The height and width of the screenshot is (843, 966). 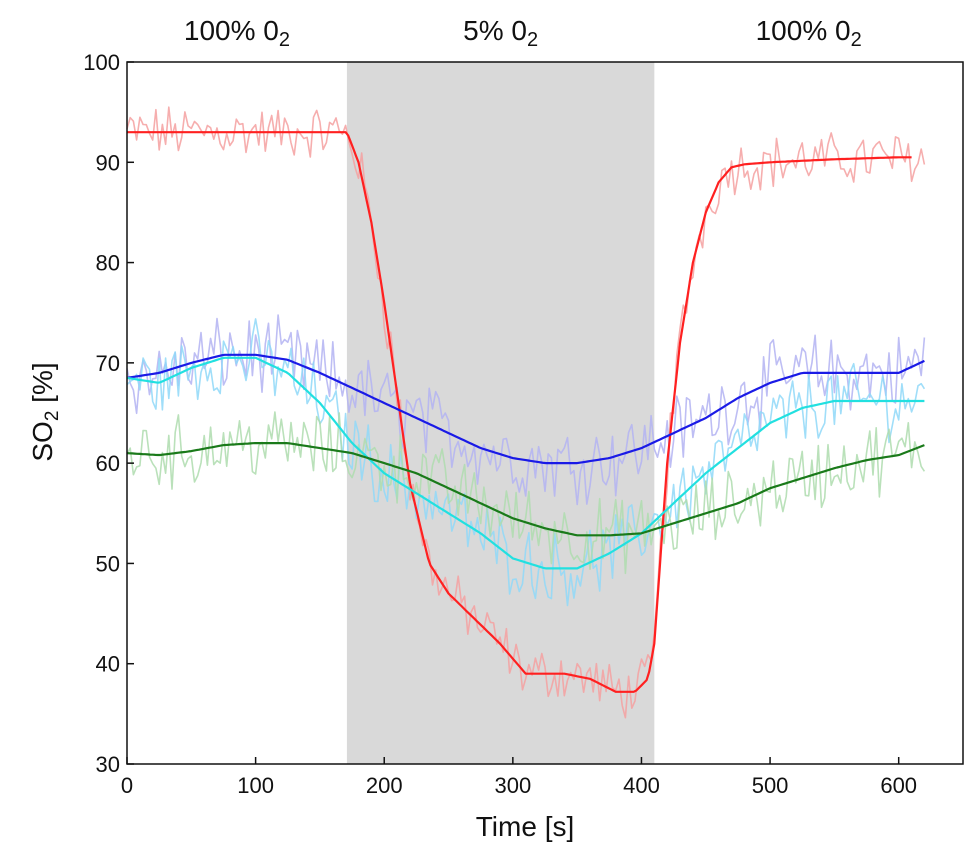 What do you see at coordinates (284, 40) in the screenshot?
I see `phase-label-0-sub: 2` at bounding box center [284, 40].